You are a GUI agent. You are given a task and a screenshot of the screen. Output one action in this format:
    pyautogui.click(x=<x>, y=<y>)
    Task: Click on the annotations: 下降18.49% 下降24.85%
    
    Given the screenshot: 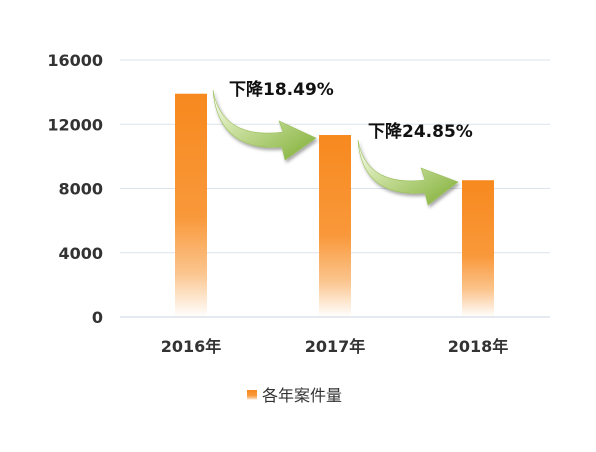 What is the action you would take?
    pyautogui.click(x=342, y=142)
    